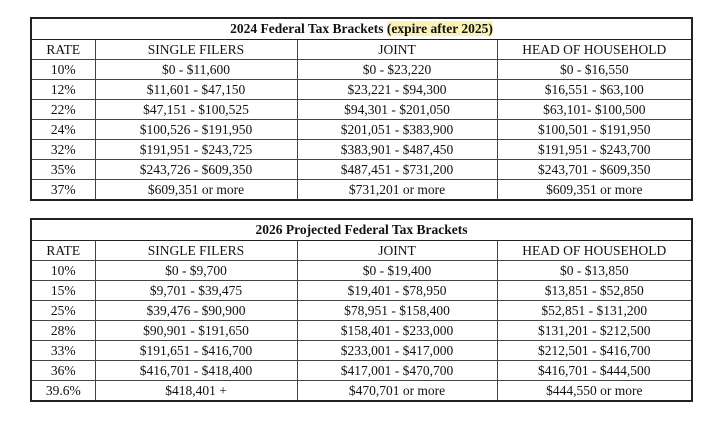 Image resolution: width=720 pixels, height=427 pixels. Describe the element at coordinates (397, 370) in the screenshot. I see `joint-cell: $417,001 - $470,700` at that location.